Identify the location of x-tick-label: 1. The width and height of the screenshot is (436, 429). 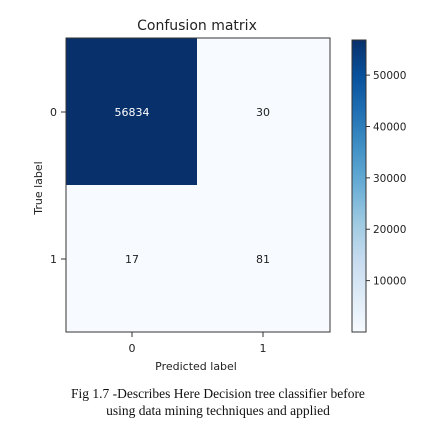
(263, 348).